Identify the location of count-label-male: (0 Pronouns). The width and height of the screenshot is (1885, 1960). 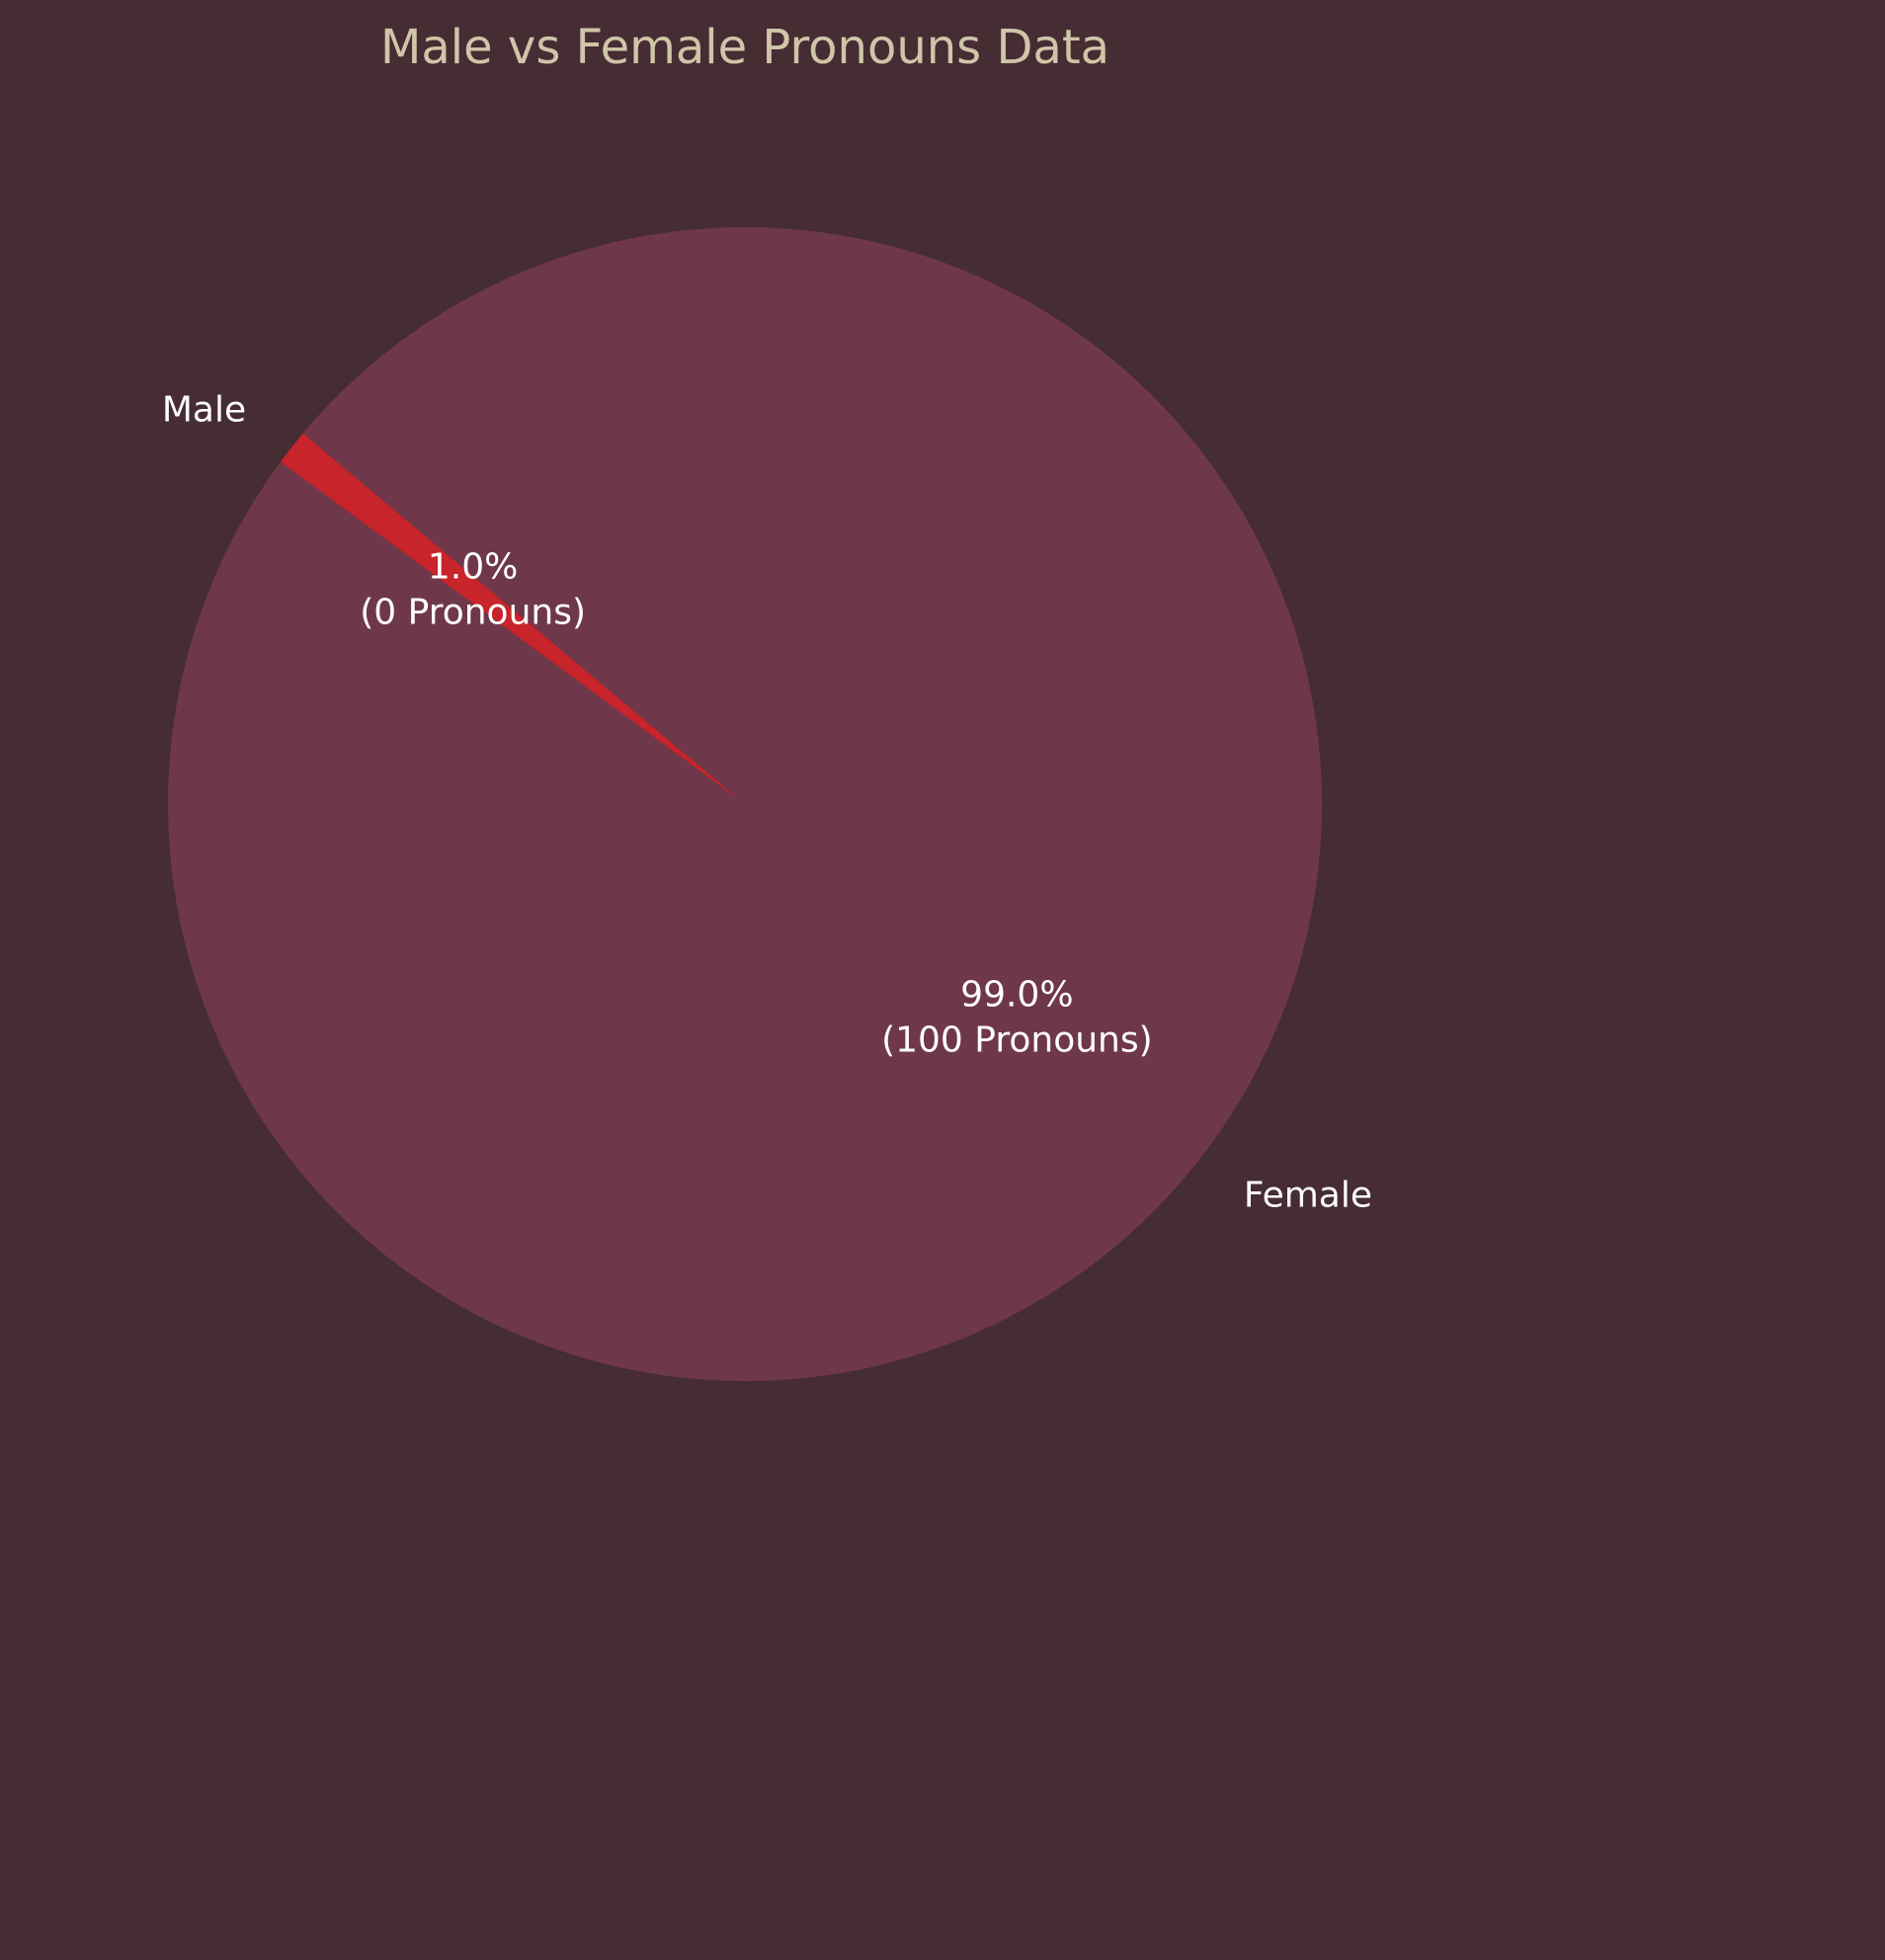
(473, 612).